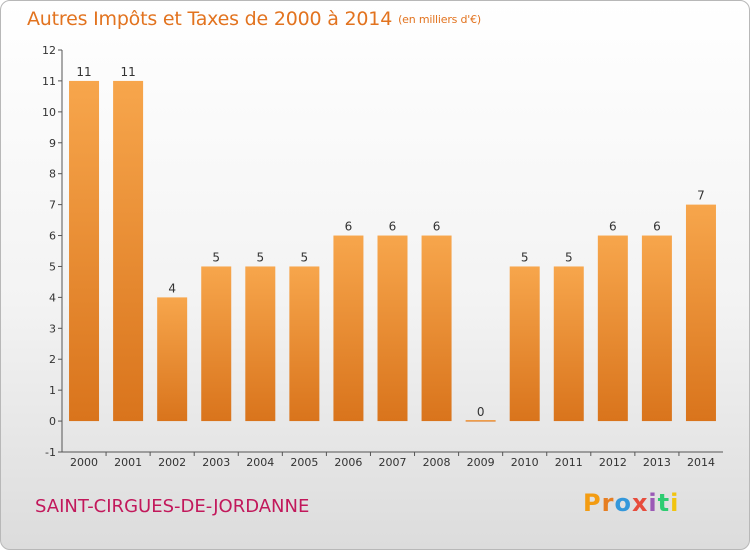  What do you see at coordinates (52, 421) in the screenshot?
I see `y-tick-label: 0` at bounding box center [52, 421].